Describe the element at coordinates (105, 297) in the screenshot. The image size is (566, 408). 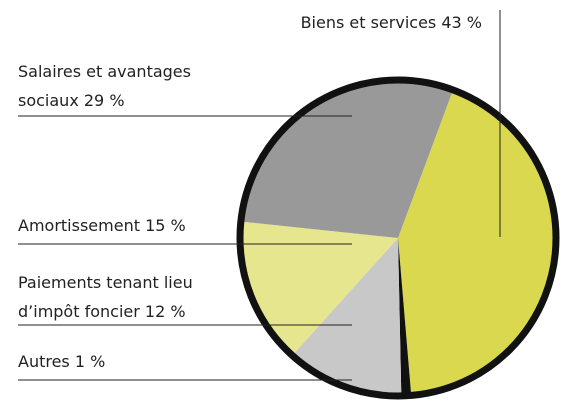
I see `category-label: Paiements tenant lieu d’impôt foncier` at that location.